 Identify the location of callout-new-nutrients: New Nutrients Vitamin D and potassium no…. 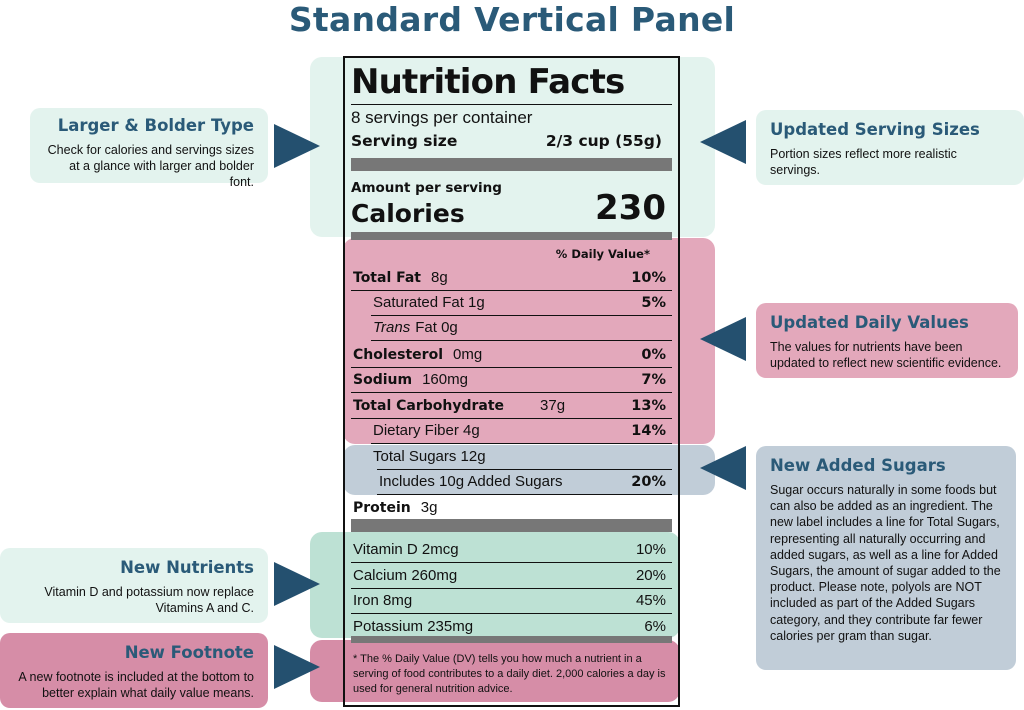
(134, 585).